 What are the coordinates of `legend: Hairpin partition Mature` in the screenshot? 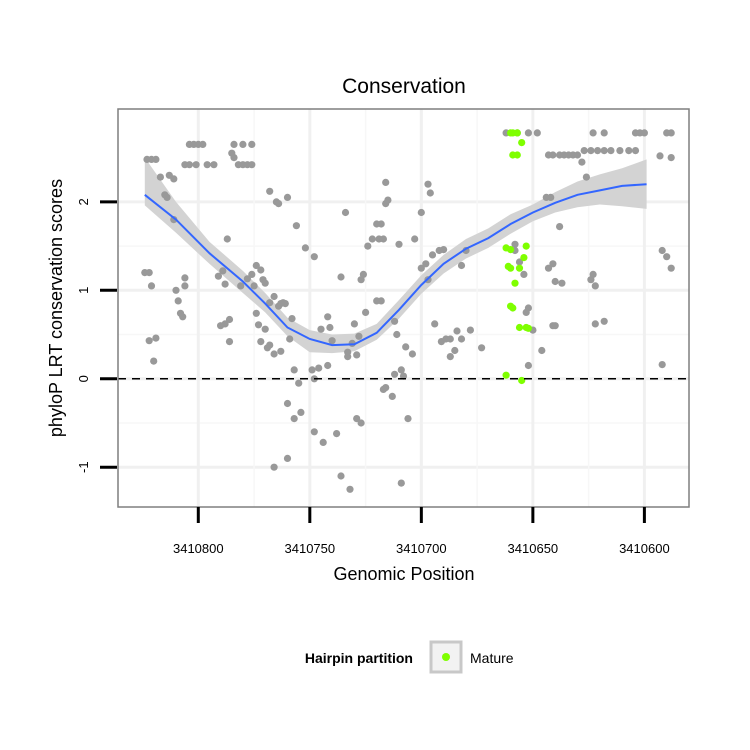 It's located at (409, 657).